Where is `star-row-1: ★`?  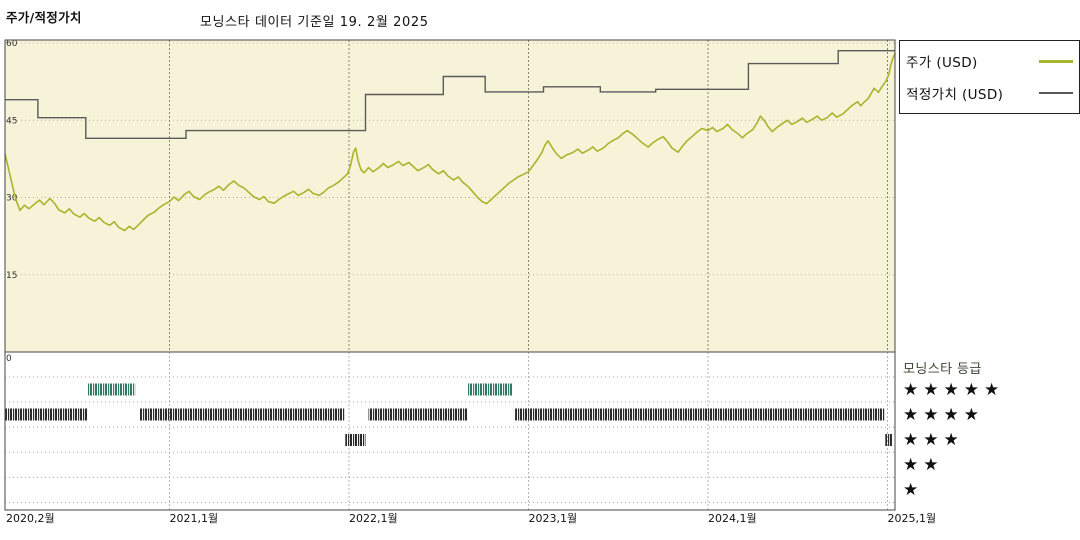
star-row-1: ★ is located at coordinates (913, 490).